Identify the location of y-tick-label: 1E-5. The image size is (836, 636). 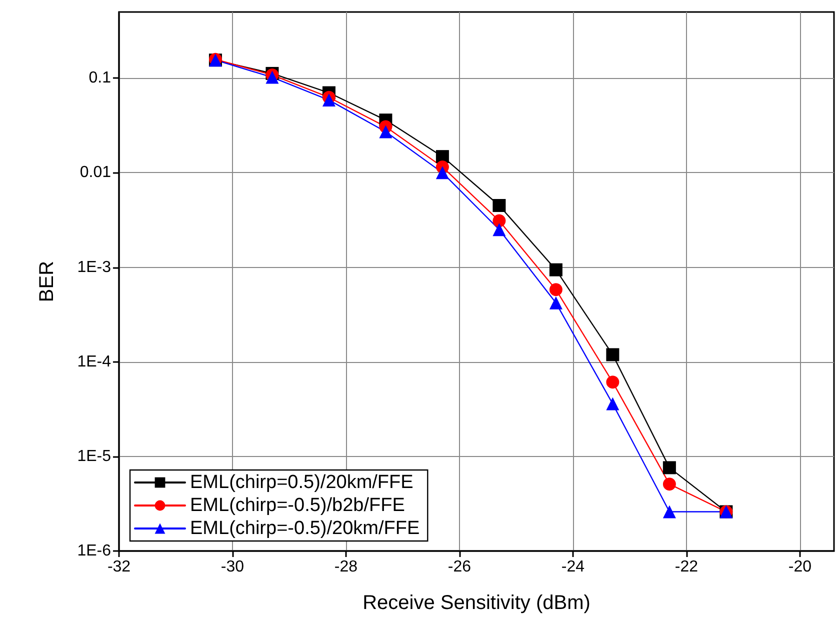
(94, 456).